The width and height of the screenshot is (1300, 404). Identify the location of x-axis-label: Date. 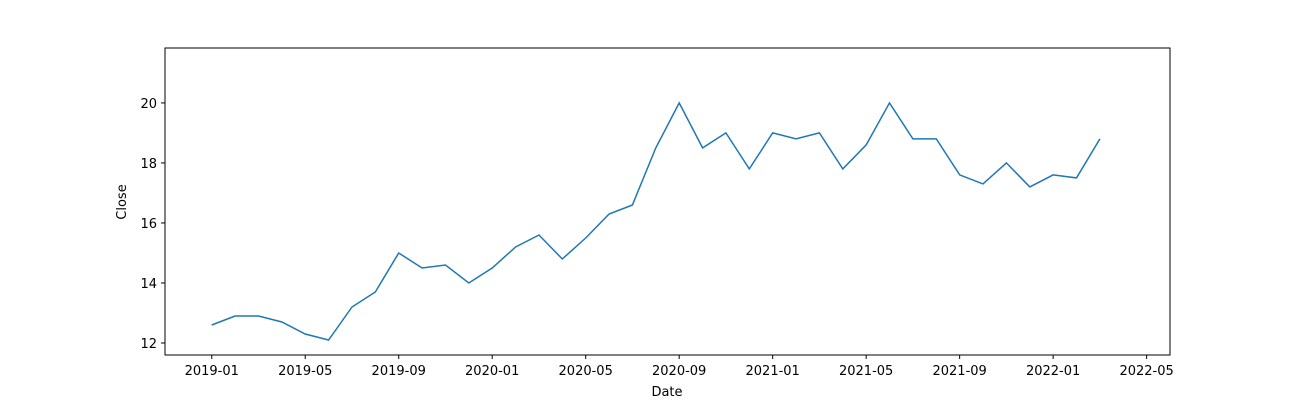
(666, 392).